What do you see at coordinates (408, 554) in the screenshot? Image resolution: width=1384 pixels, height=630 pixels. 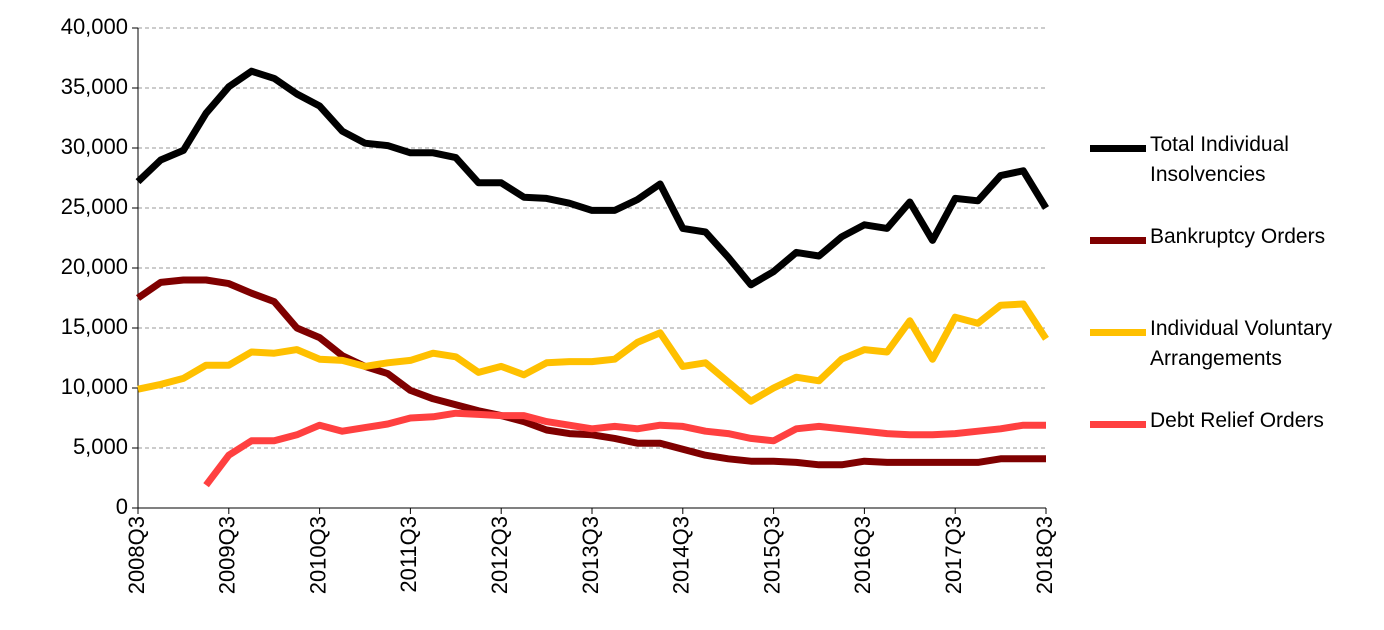 I see `x-tick-label: 2011Q3` at bounding box center [408, 554].